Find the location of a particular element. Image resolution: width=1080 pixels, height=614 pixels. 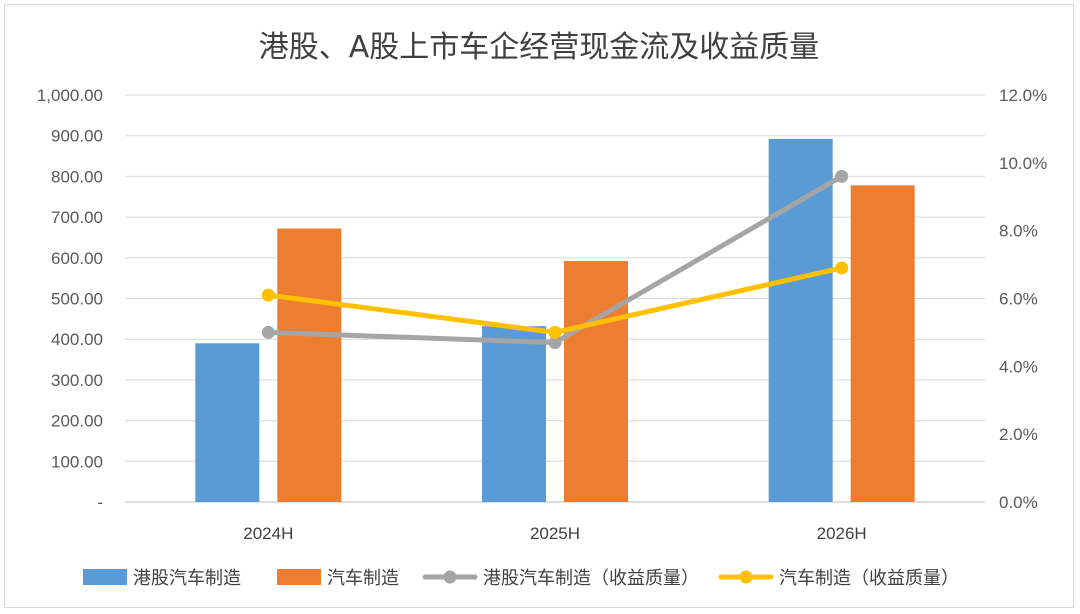

legend-label: 汽车制造（收益质量） is located at coordinates (869, 578).